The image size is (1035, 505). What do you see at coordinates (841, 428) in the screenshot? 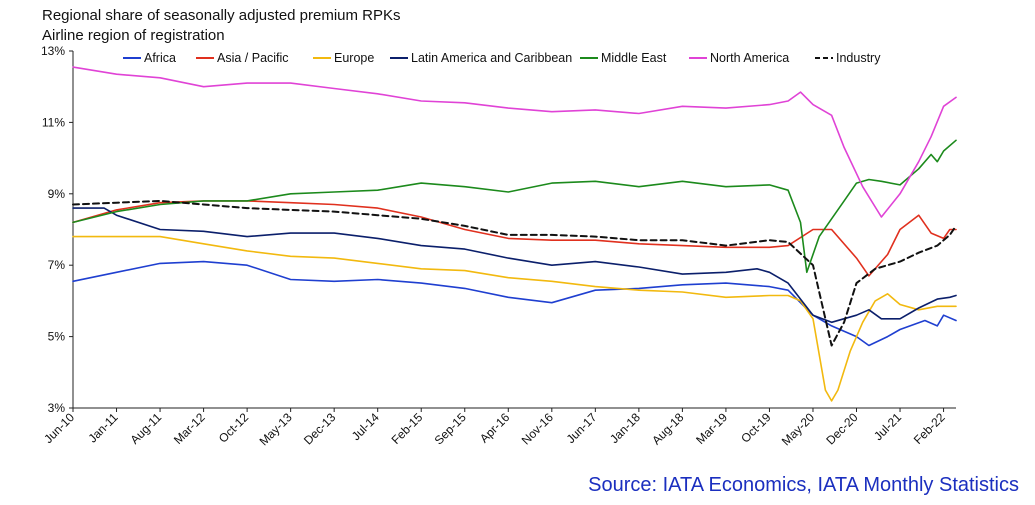
I see `x-tick-label: Dec-20` at bounding box center [841, 428].